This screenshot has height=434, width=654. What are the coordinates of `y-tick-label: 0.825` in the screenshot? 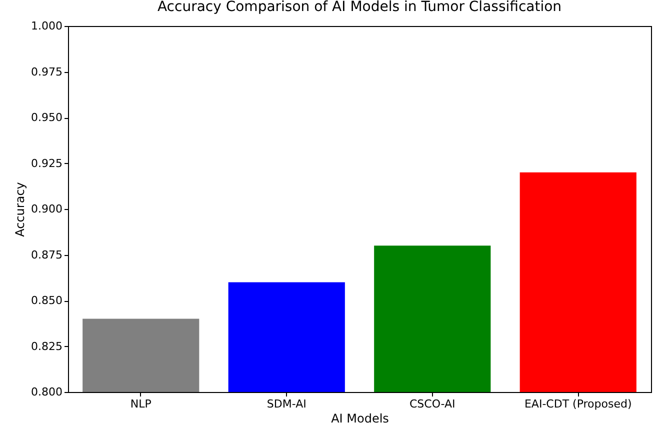 It's located at (46, 346).